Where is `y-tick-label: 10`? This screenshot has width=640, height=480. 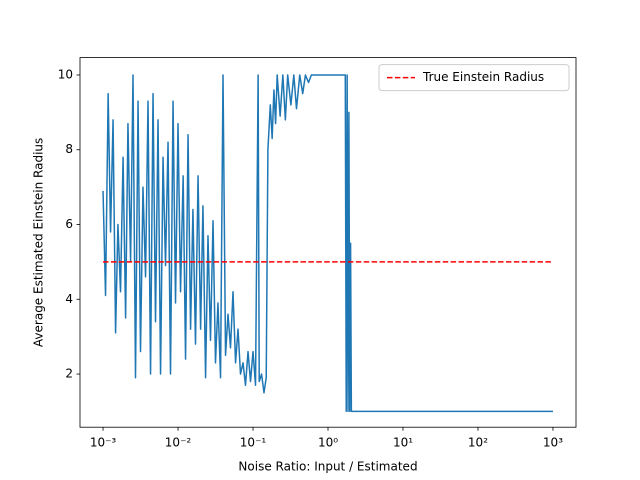 y-tick-label: 10 is located at coordinates (65, 74).